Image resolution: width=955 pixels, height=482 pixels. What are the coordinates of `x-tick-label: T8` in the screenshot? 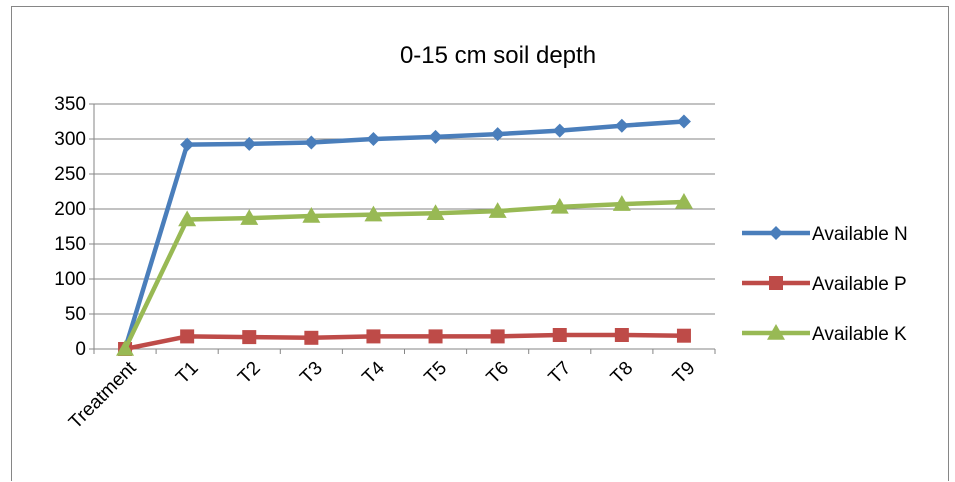 It's located at (622, 373).